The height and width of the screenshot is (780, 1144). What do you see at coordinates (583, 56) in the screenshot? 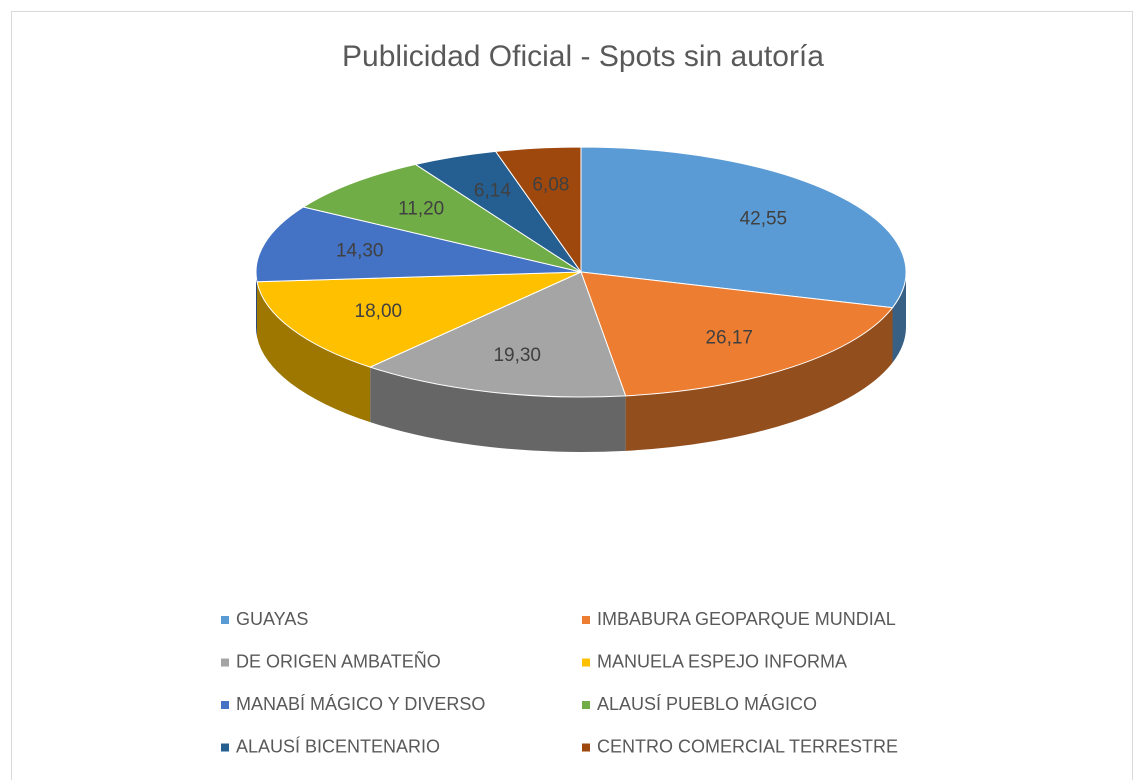
I see `chart-title: Publicidad Oficial - Spots sin autoría` at bounding box center [583, 56].